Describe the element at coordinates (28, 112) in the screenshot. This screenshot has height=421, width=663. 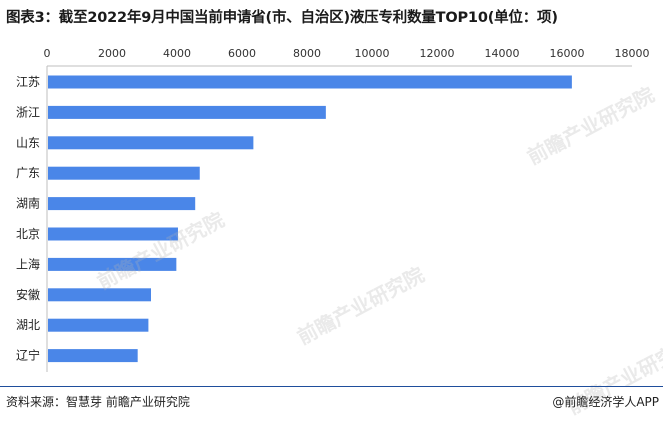
I see `category-label: 浙江` at that location.